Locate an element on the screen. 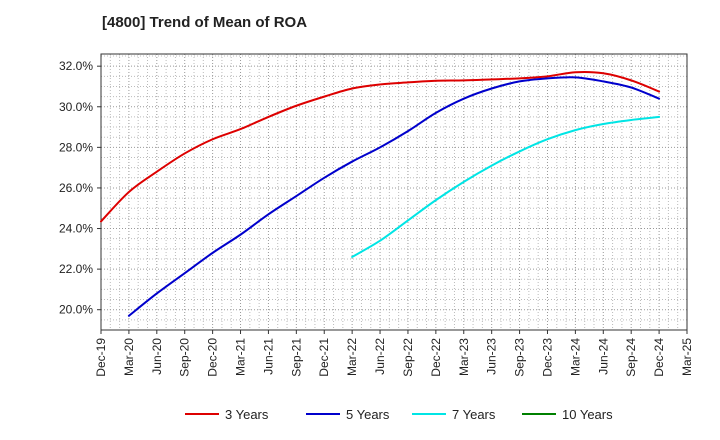 The image size is (720, 440). x-tick-label: Jun-24 is located at coordinates (603, 356).